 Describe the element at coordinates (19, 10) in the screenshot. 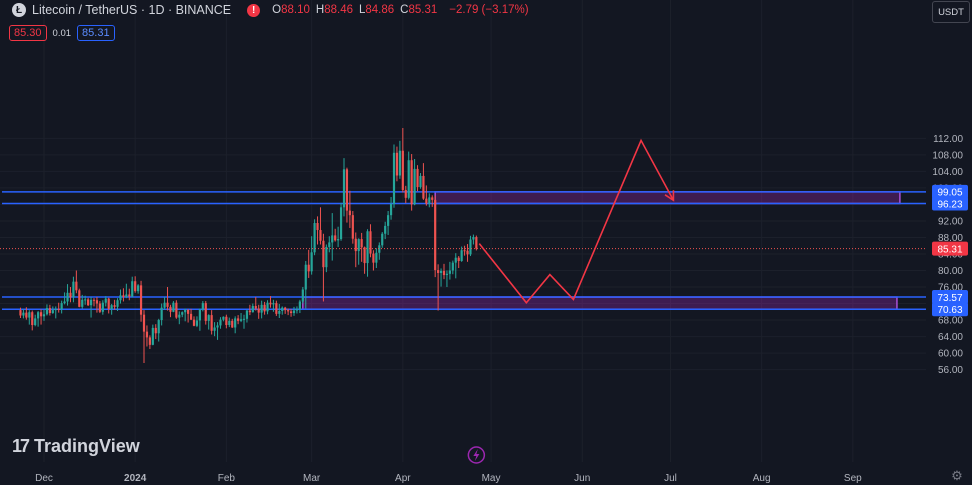

I see `litecoin-icon: Ł` at that location.